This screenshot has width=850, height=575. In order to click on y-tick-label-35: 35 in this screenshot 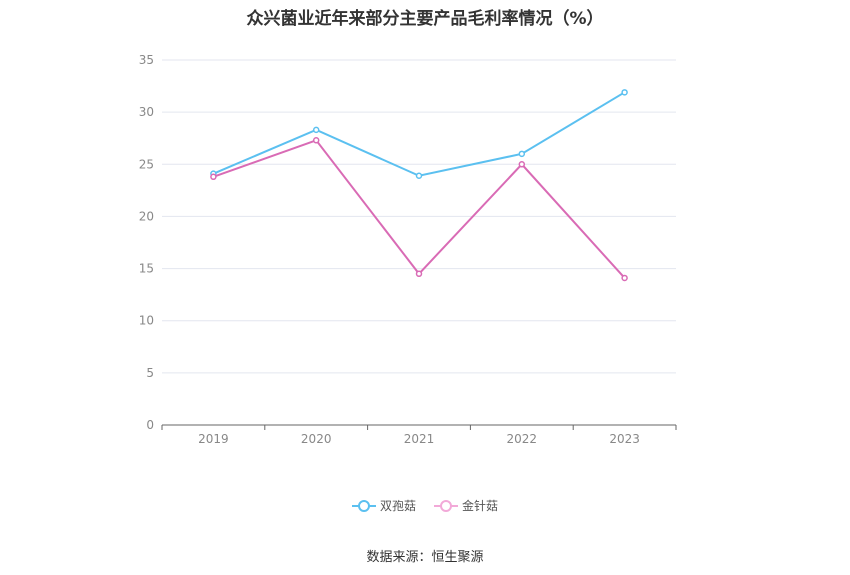, I will do `click(146, 60)`.